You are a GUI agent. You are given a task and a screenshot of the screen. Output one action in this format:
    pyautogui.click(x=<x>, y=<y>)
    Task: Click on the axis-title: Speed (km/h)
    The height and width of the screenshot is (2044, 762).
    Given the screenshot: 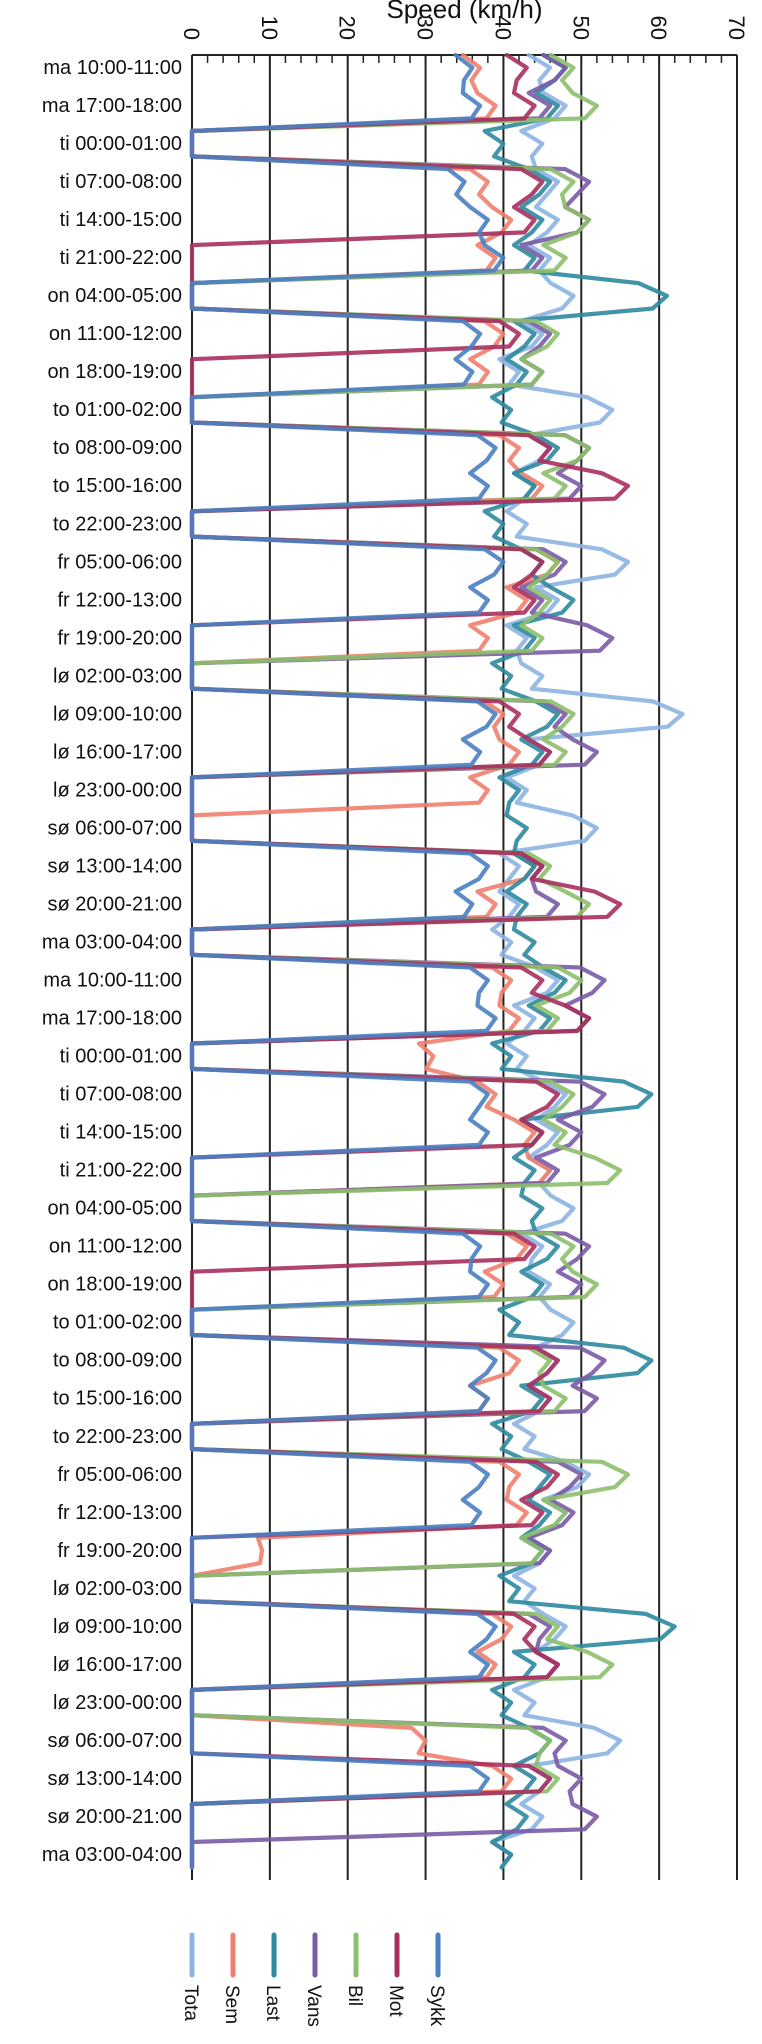 What is the action you would take?
    pyautogui.click(x=464, y=12)
    